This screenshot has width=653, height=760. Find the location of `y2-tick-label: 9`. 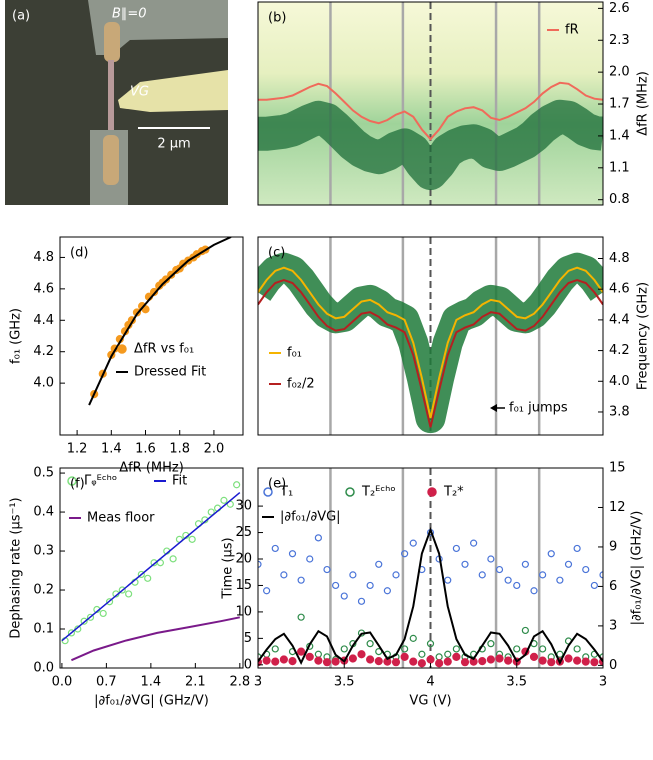

y2-tick-label: 9 is located at coordinates (613, 546).